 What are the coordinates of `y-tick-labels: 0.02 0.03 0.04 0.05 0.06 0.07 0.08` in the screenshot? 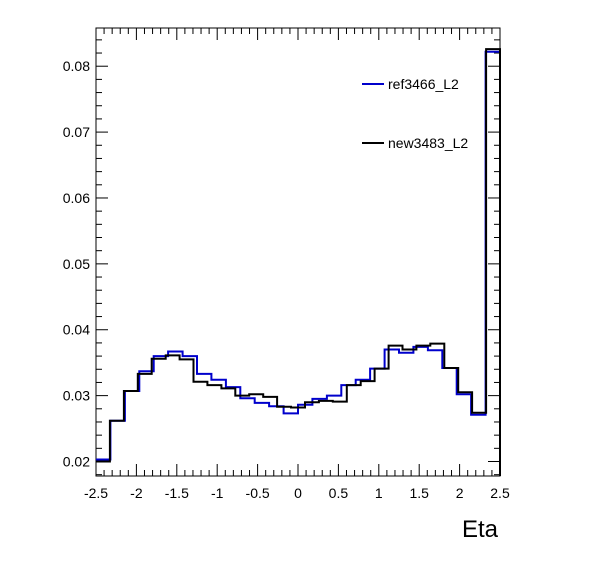 It's located at (76, 263).